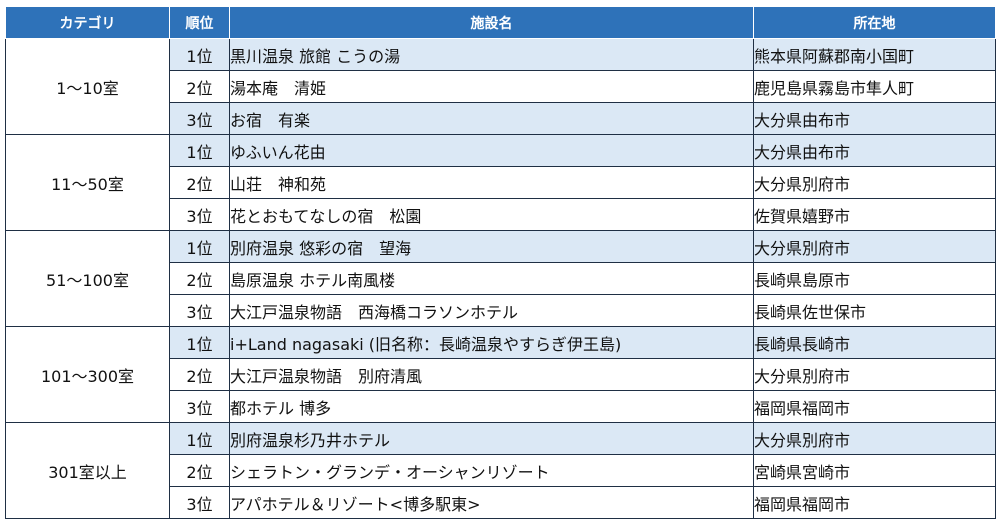 This screenshot has width=1000, height=523. Describe the element at coordinates (874, 470) in the screenshot. I see `location-cell: 宮崎県宮崎市` at that location.